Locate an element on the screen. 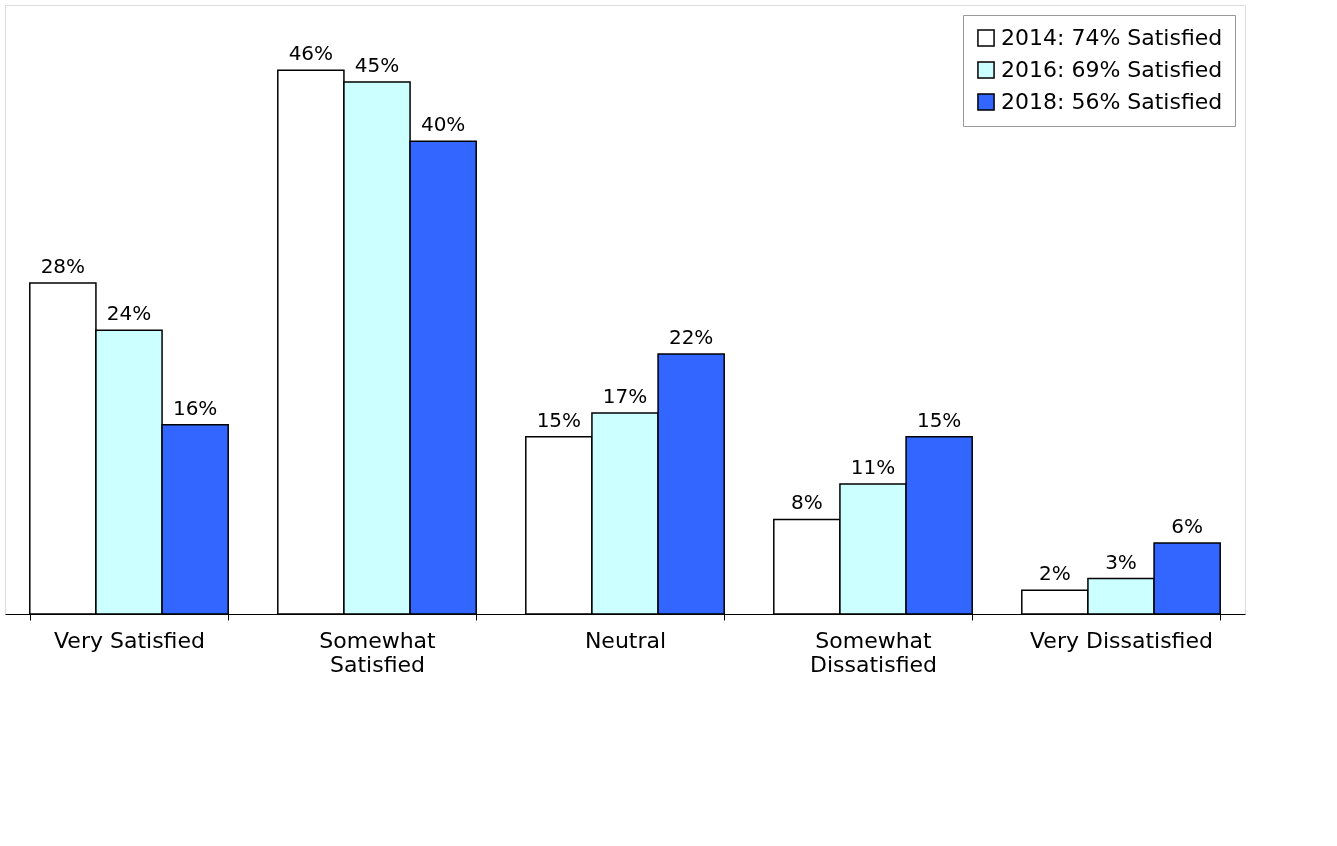  data-label: 22% is located at coordinates (691, 336).